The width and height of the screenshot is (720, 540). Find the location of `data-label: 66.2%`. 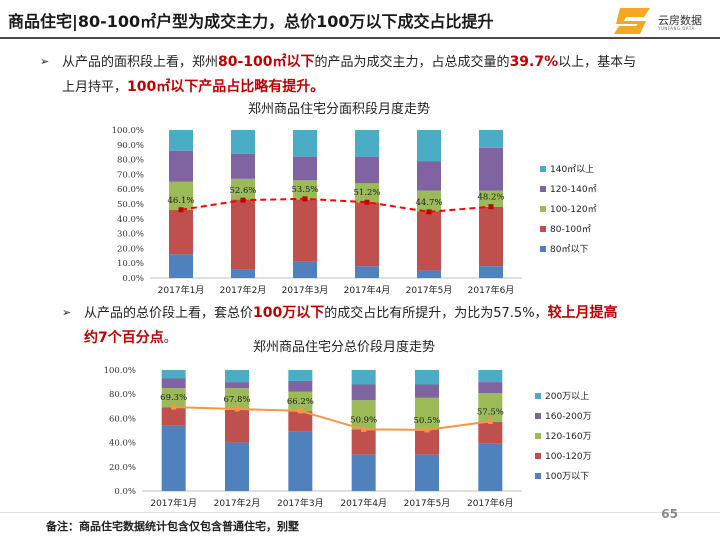

data-label: 66.2% is located at coordinates (300, 402).